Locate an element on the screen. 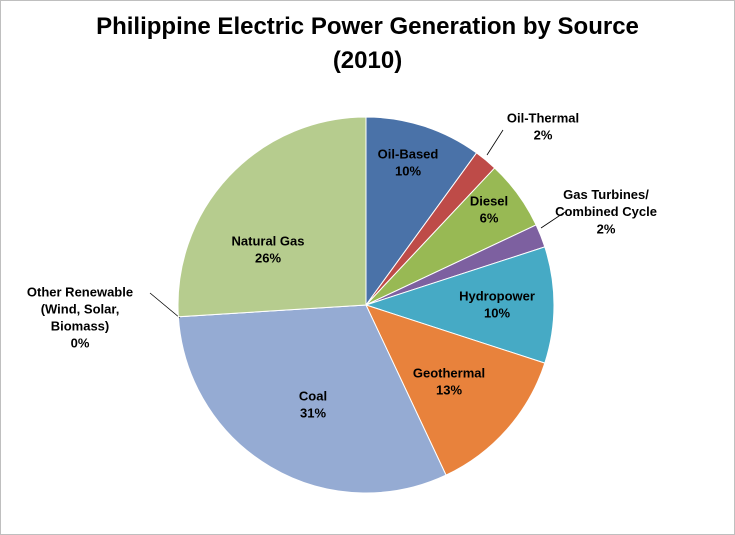 The height and width of the screenshot is (535, 735). slice-value-label: 6% is located at coordinates (489, 218).